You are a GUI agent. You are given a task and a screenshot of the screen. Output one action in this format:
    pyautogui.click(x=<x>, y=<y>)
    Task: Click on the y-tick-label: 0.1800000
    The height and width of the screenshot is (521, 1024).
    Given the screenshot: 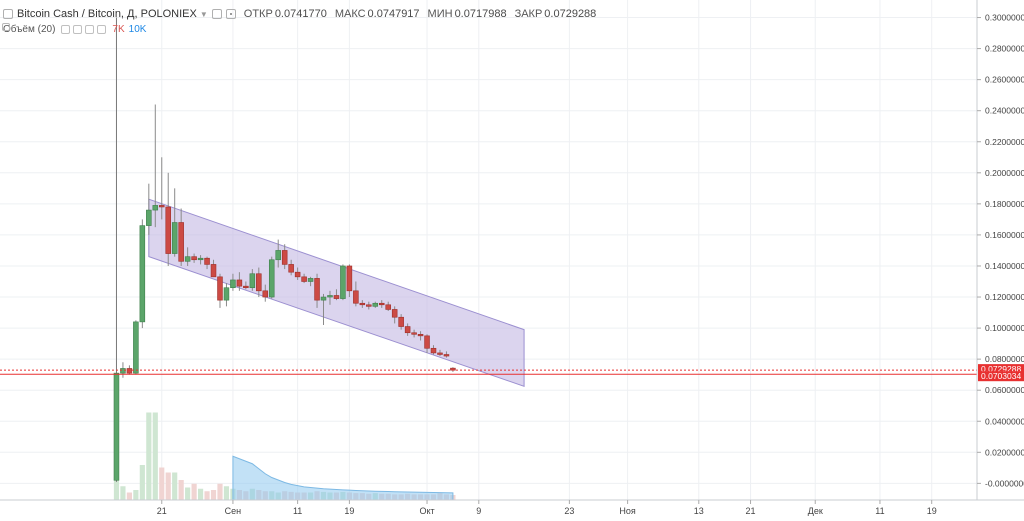 What is the action you would take?
    pyautogui.click(x=1004, y=204)
    